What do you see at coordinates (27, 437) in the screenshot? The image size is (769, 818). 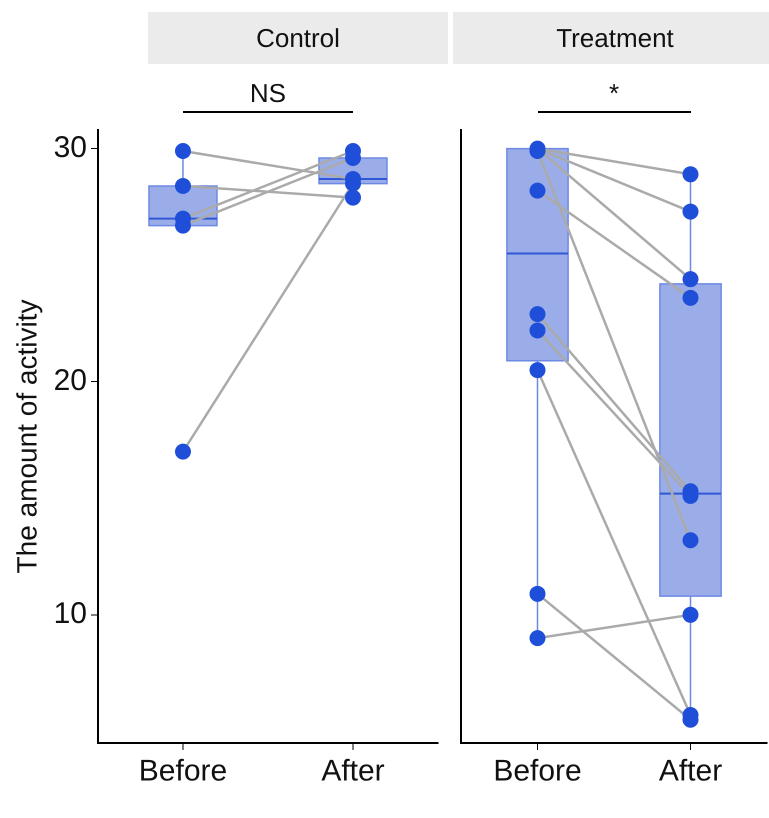 I see `y-axis-title: The amount of activity` at bounding box center [27, 437].